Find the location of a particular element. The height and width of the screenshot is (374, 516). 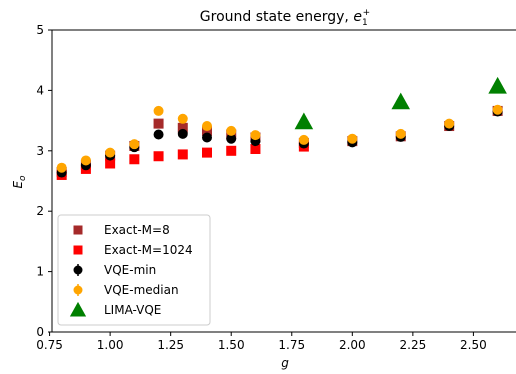

x-tick-label: 2.50 is located at coordinates (473, 345).